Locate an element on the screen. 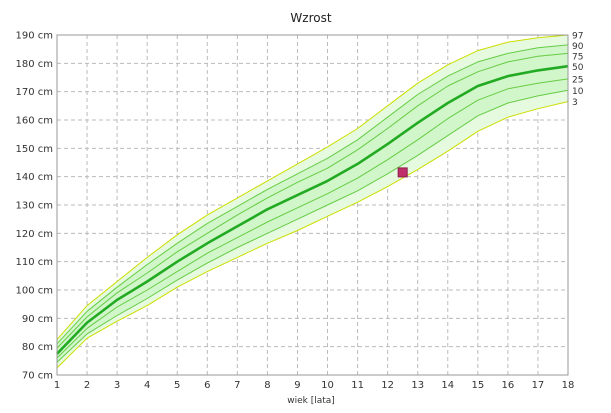 The width and height of the screenshot is (611, 413). x-tick-label: 8 is located at coordinates (267, 385).